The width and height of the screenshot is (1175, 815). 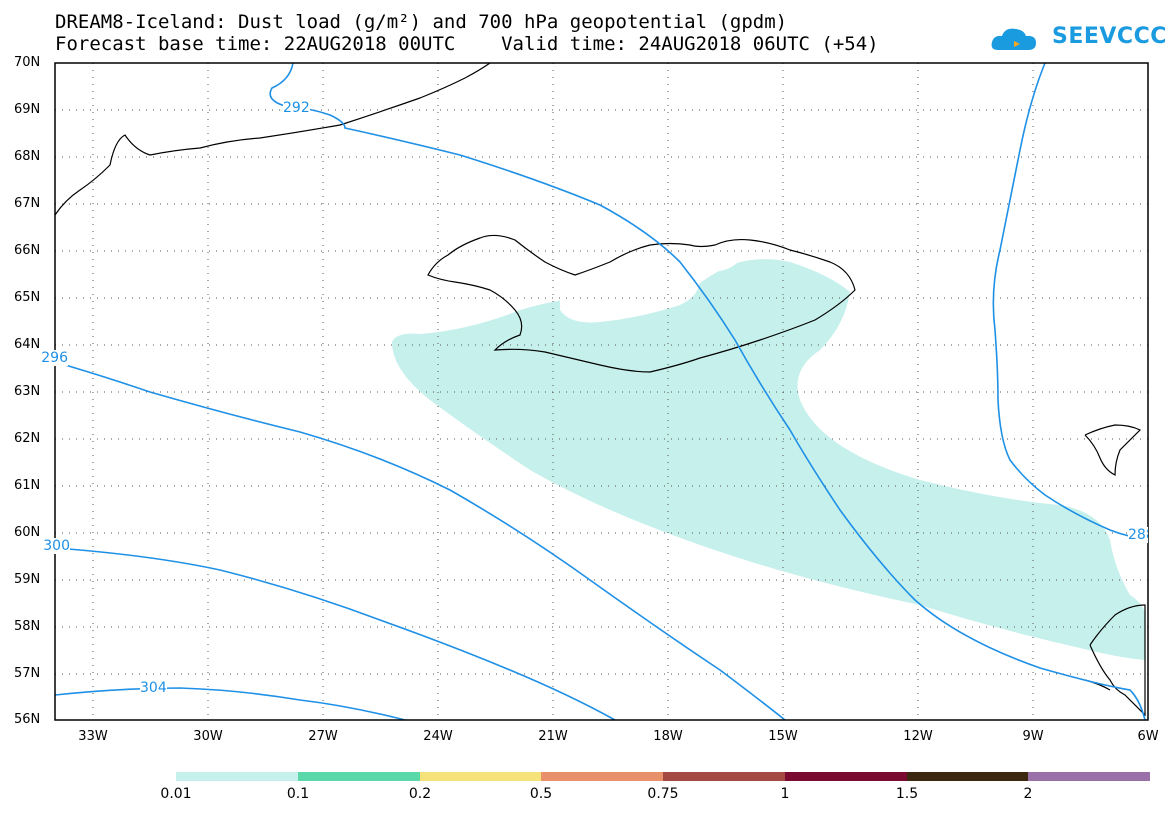 I want to click on colorbar-label: 0.01, so click(x=176, y=794).